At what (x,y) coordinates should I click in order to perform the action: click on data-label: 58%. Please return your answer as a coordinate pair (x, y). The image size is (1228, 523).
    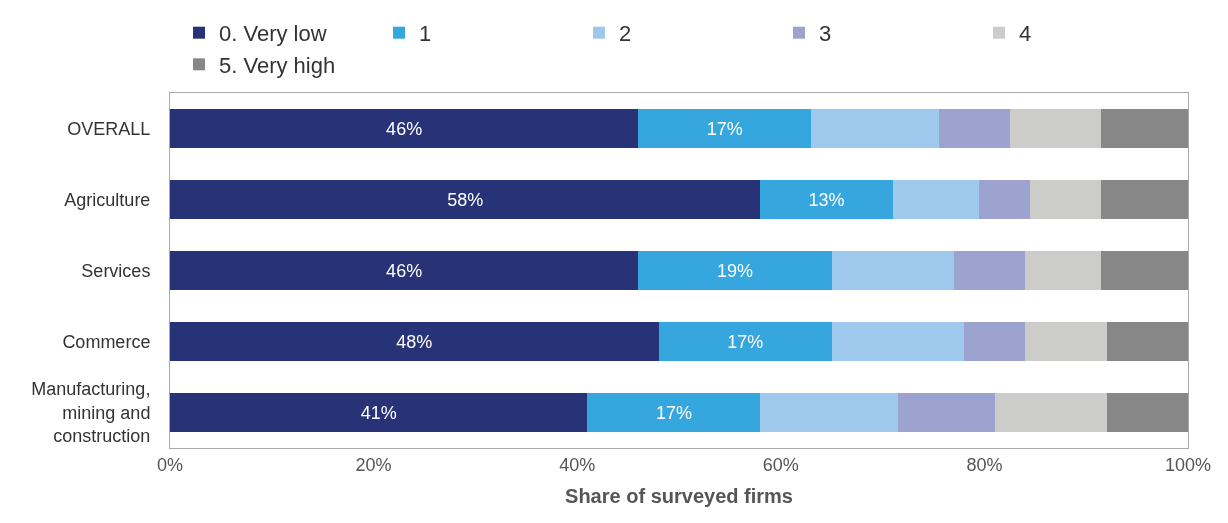
    Looking at the image, I should click on (465, 199).